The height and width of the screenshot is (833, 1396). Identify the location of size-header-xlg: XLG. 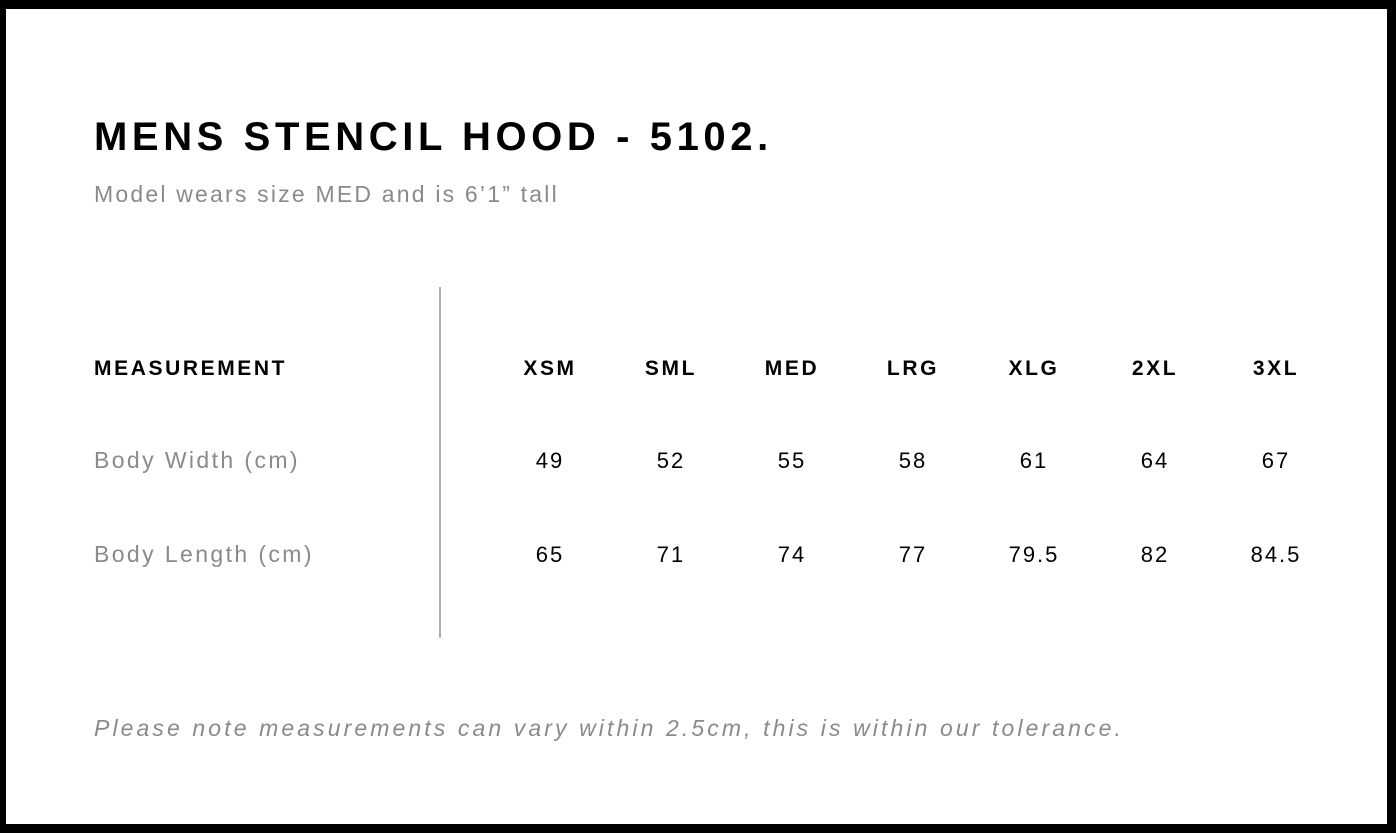
(1034, 368).